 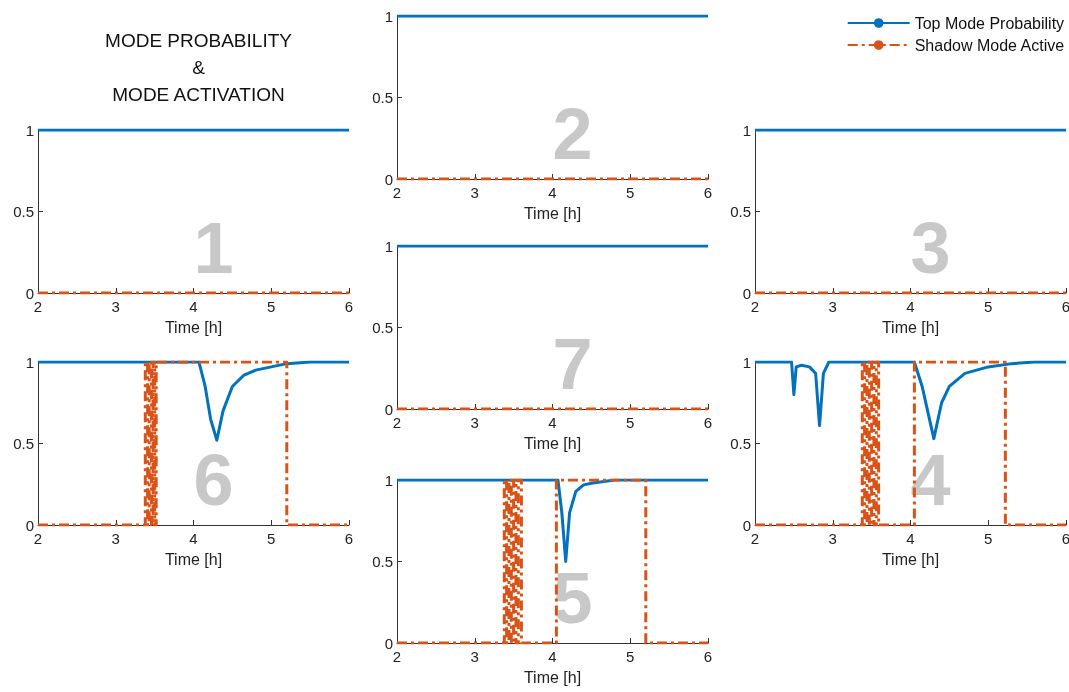 I want to click on legend-label: Shadow Mode Active, so click(x=989, y=45).